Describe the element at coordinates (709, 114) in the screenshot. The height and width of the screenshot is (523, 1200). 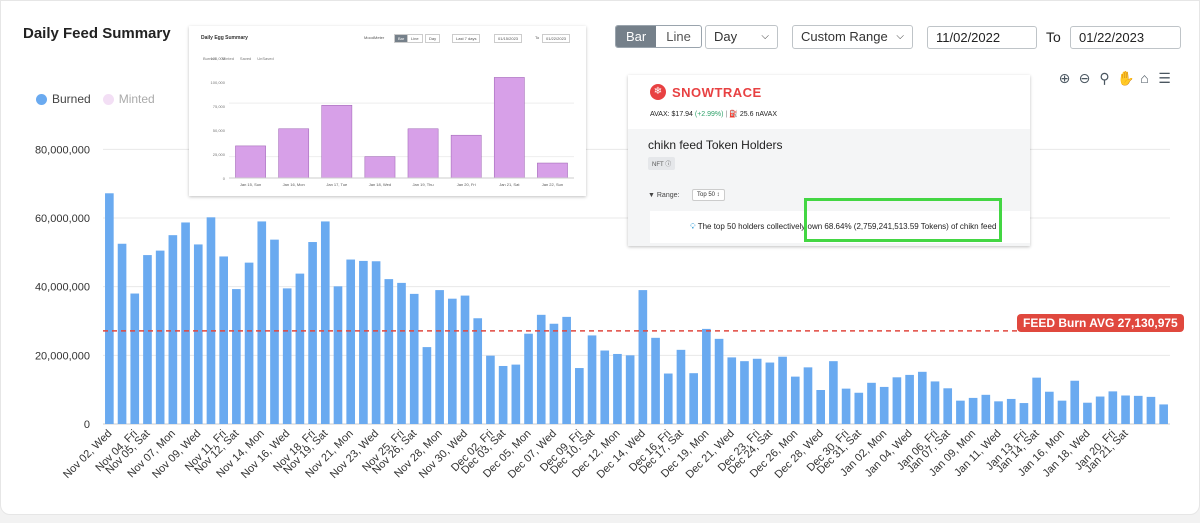
I see `price-change: (+2.99%)` at that location.